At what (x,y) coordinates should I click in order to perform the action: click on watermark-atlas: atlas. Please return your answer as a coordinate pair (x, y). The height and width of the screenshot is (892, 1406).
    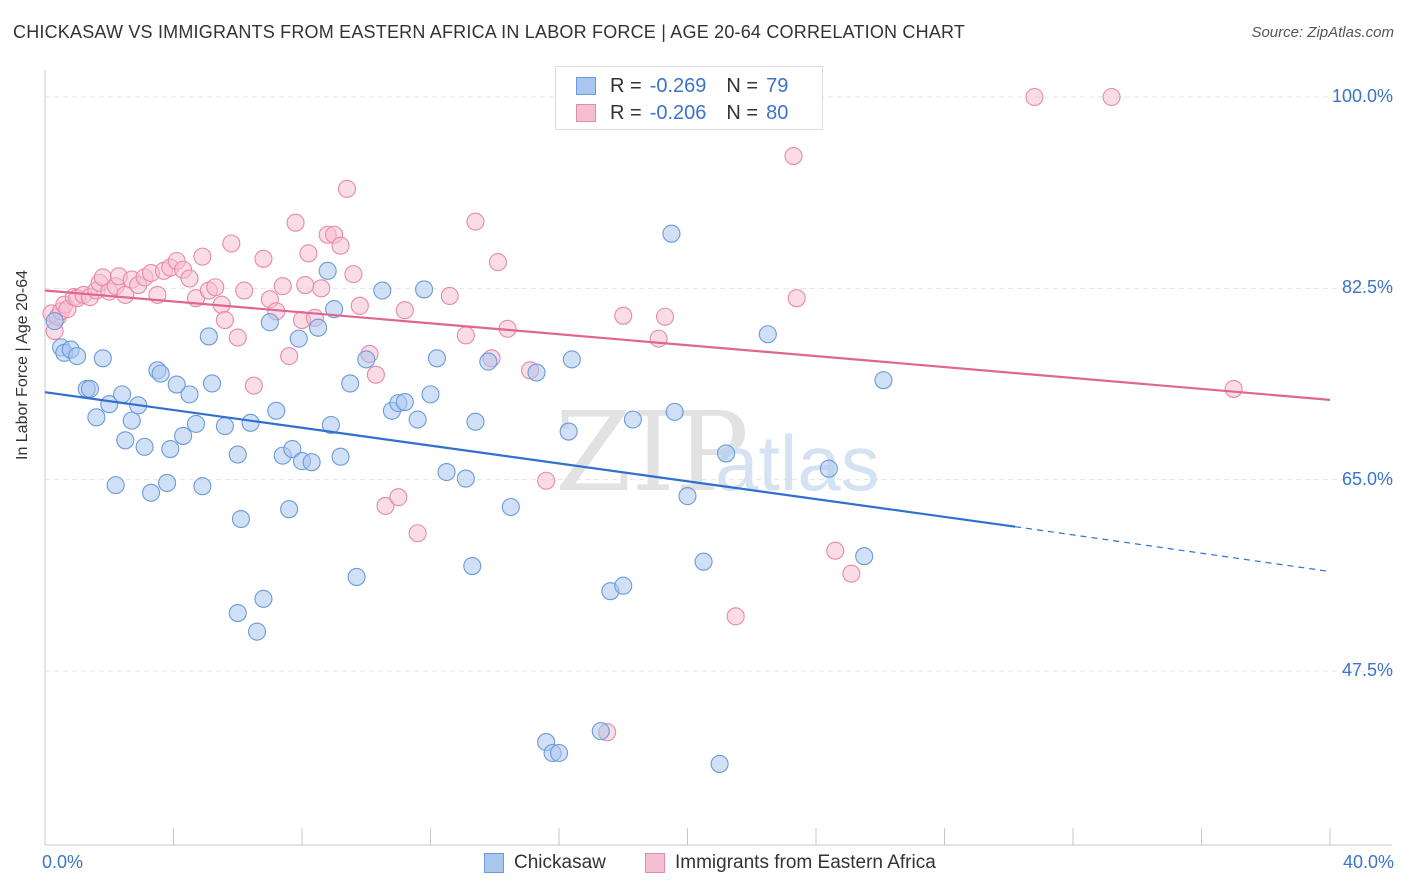
    Looking at the image, I should click on (797, 463).